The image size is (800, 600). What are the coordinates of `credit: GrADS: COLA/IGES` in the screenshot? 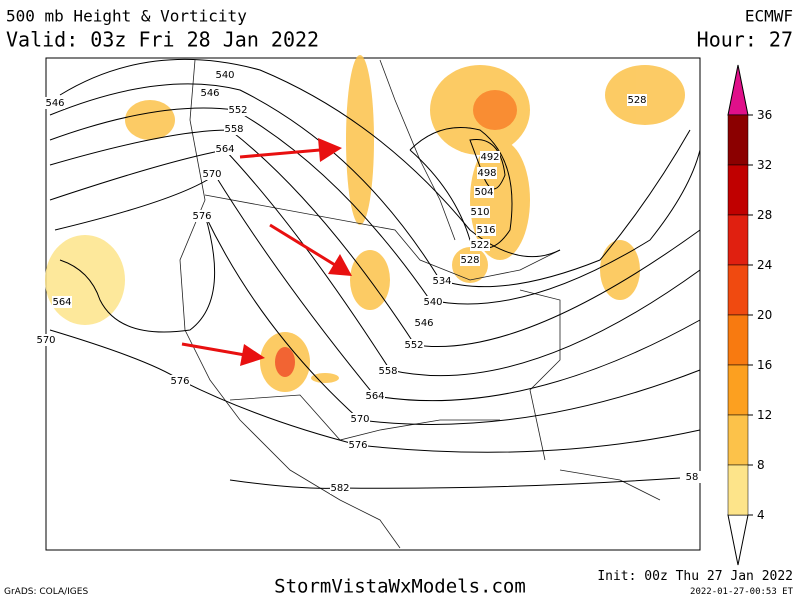 It's located at (46, 592).